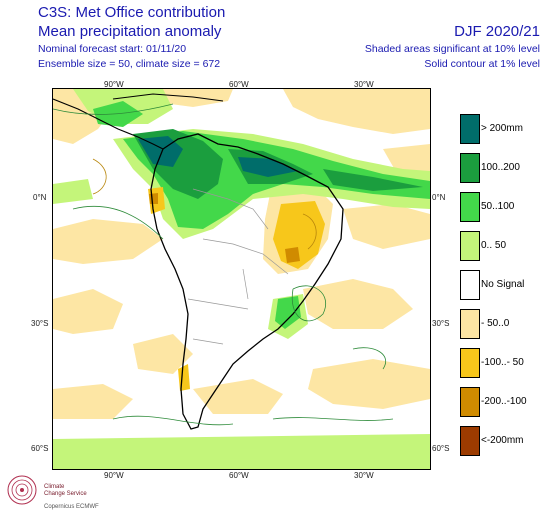 The image size is (545, 518). I want to click on legend-item: 100..200, so click(502, 168).